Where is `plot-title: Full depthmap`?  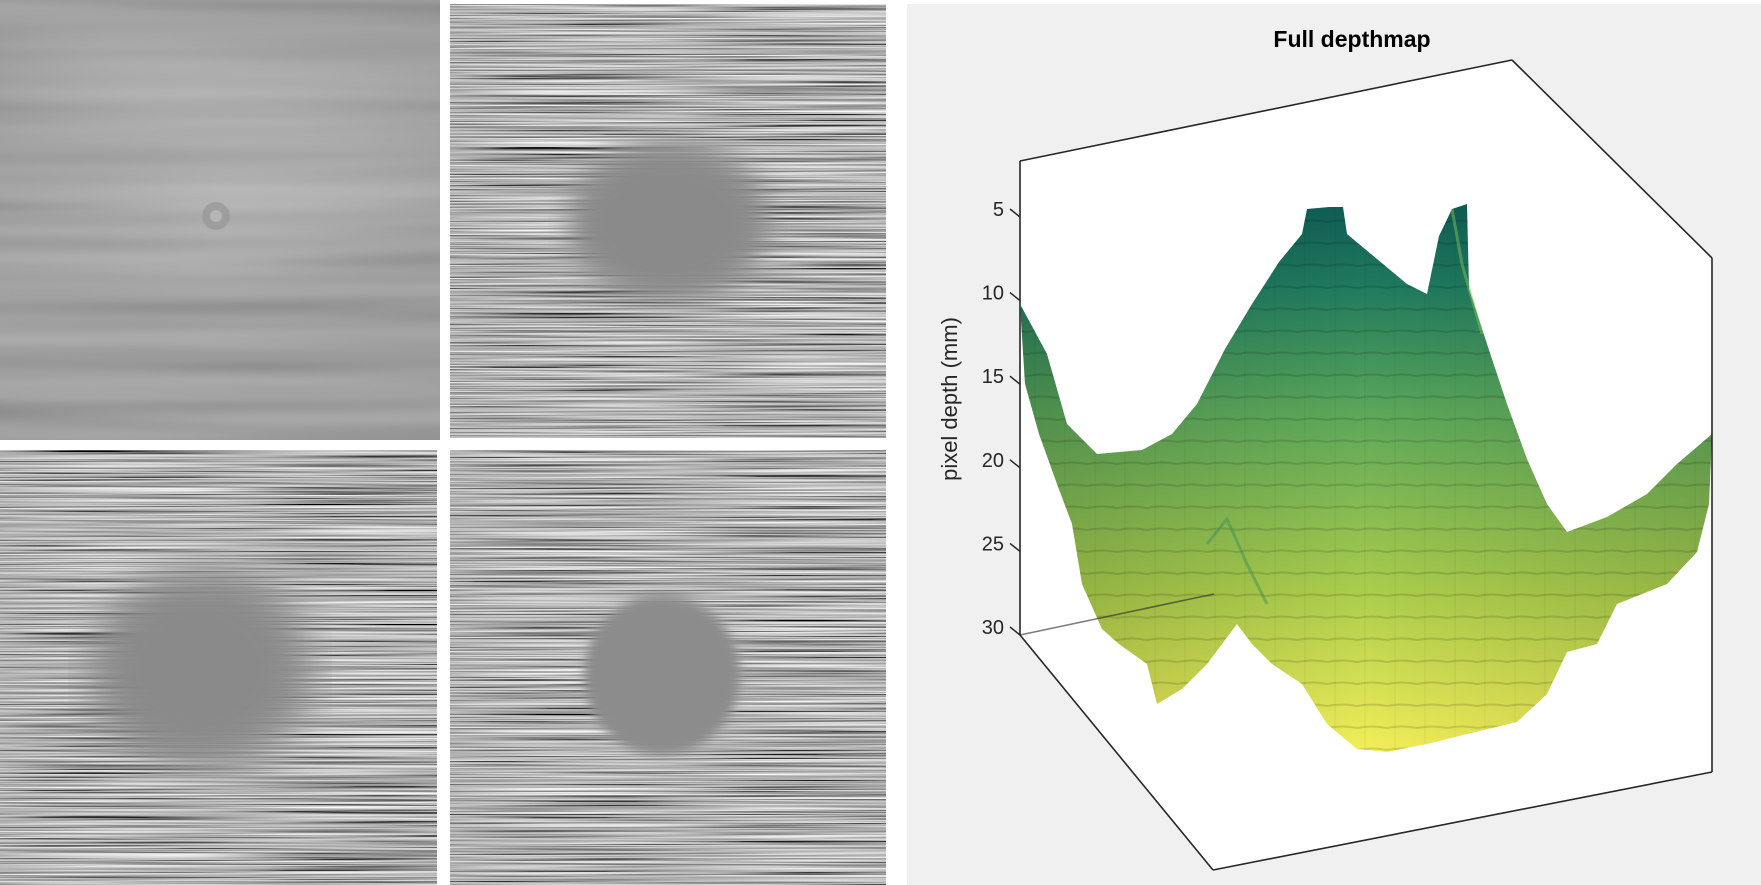 plot-title: Full depthmap is located at coordinates (1351, 39).